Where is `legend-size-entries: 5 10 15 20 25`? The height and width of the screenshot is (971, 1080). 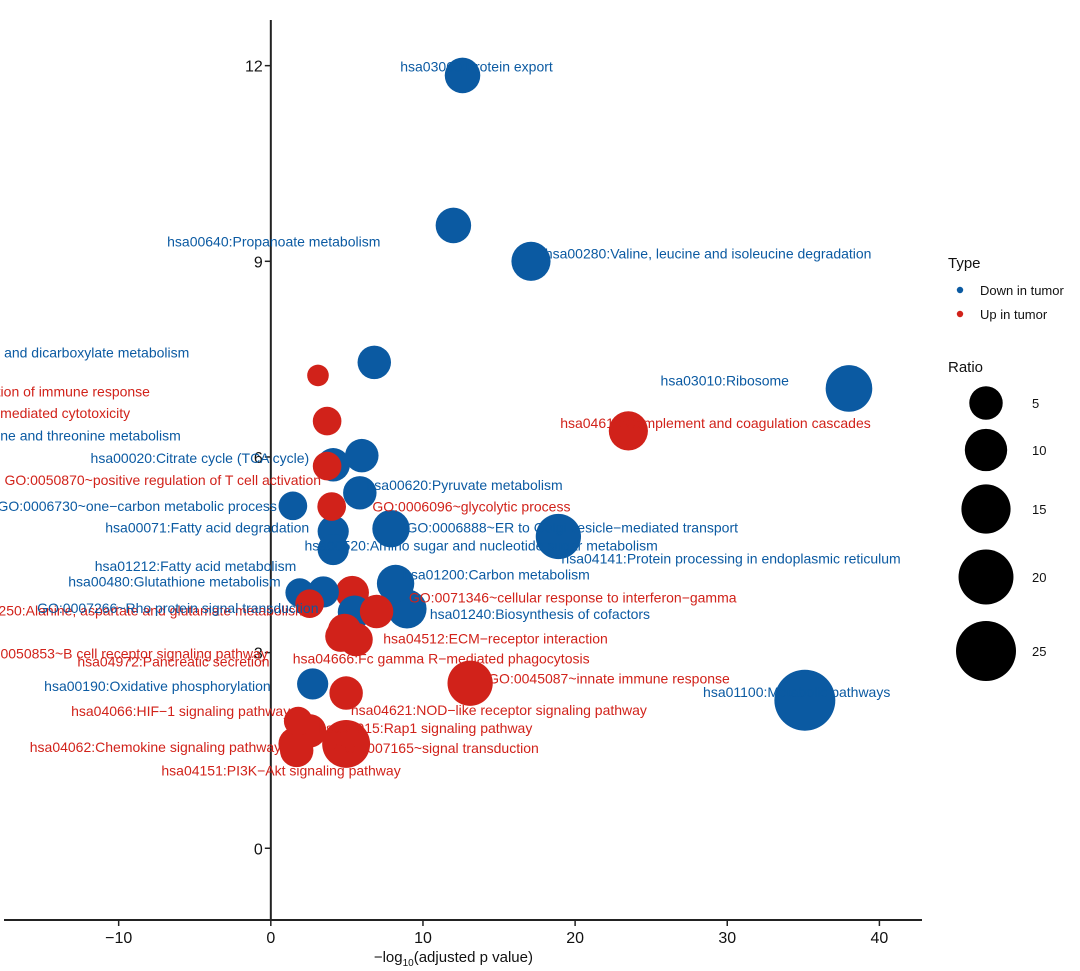
legend-size-entries: 5 10 15 20 25 is located at coordinates (1001, 533).